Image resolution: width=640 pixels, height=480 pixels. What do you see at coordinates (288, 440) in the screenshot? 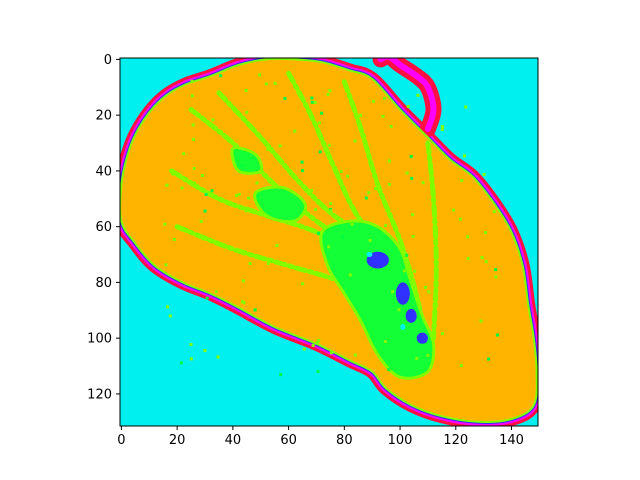
I see `x-tick-label: 60` at bounding box center [288, 440].